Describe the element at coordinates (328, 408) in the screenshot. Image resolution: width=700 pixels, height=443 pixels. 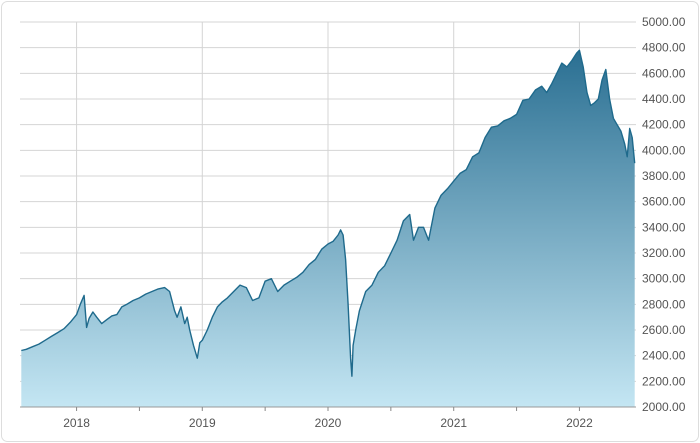
I see `axes` at that location.